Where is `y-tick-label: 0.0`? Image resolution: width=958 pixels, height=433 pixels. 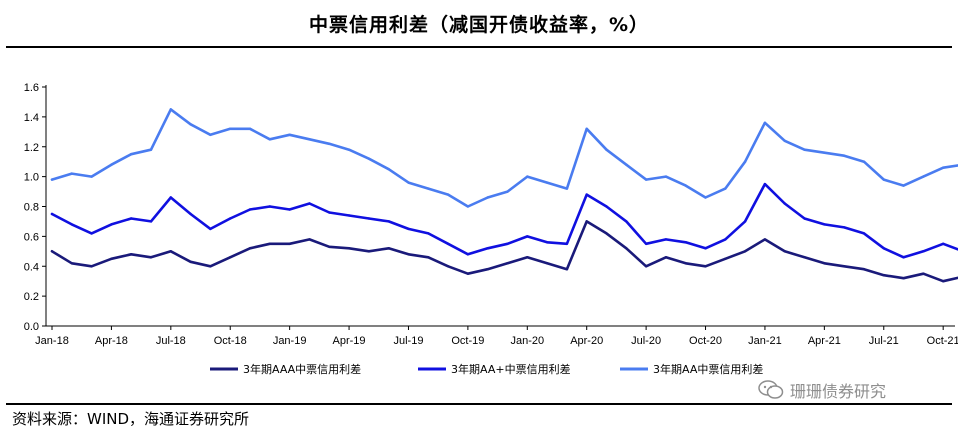
y-tick-label: 0.0 is located at coordinates (31, 327).